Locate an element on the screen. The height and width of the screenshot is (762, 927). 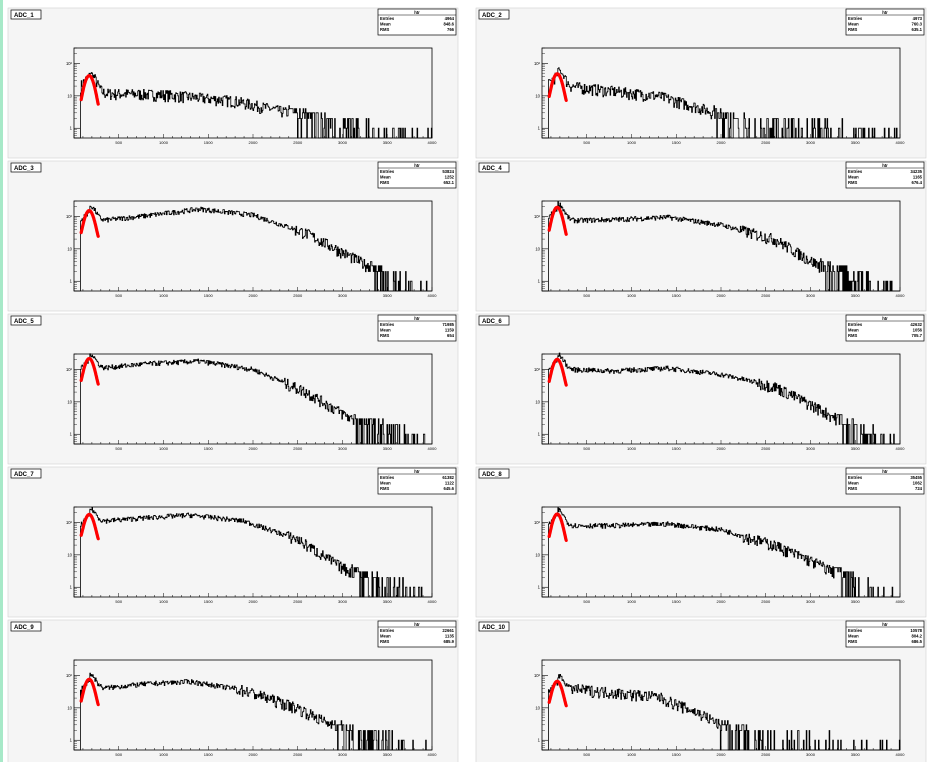
stats-box: htr Entries 53824 Mean 1252 RMS 652.1 is located at coordinates (417, 175).